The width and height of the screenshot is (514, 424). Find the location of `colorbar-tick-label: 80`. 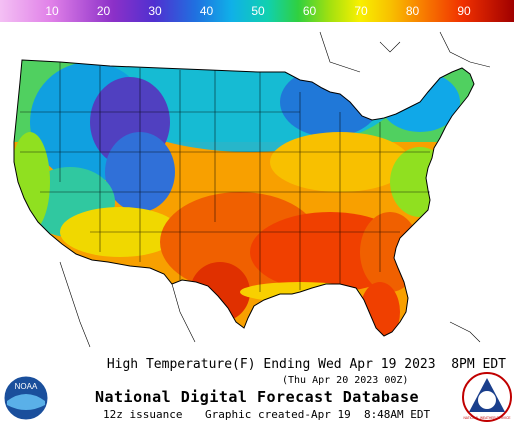

colorbar-tick-label: 80 is located at coordinates (413, 11).